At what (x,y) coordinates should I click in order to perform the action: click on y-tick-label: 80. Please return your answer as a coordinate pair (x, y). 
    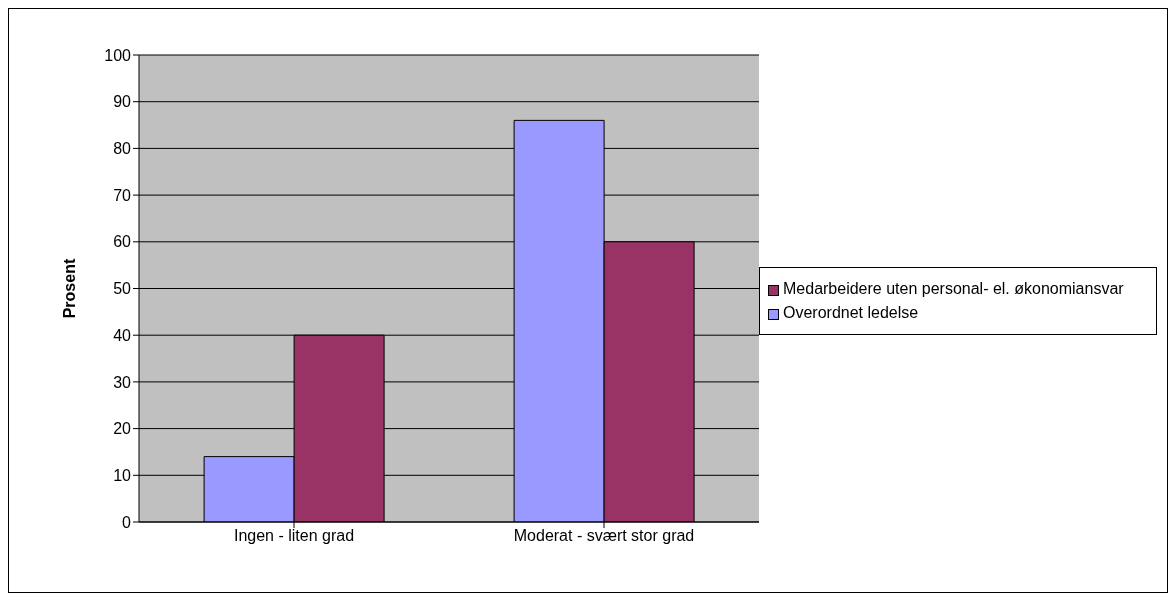
    Looking at the image, I should click on (122, 149).